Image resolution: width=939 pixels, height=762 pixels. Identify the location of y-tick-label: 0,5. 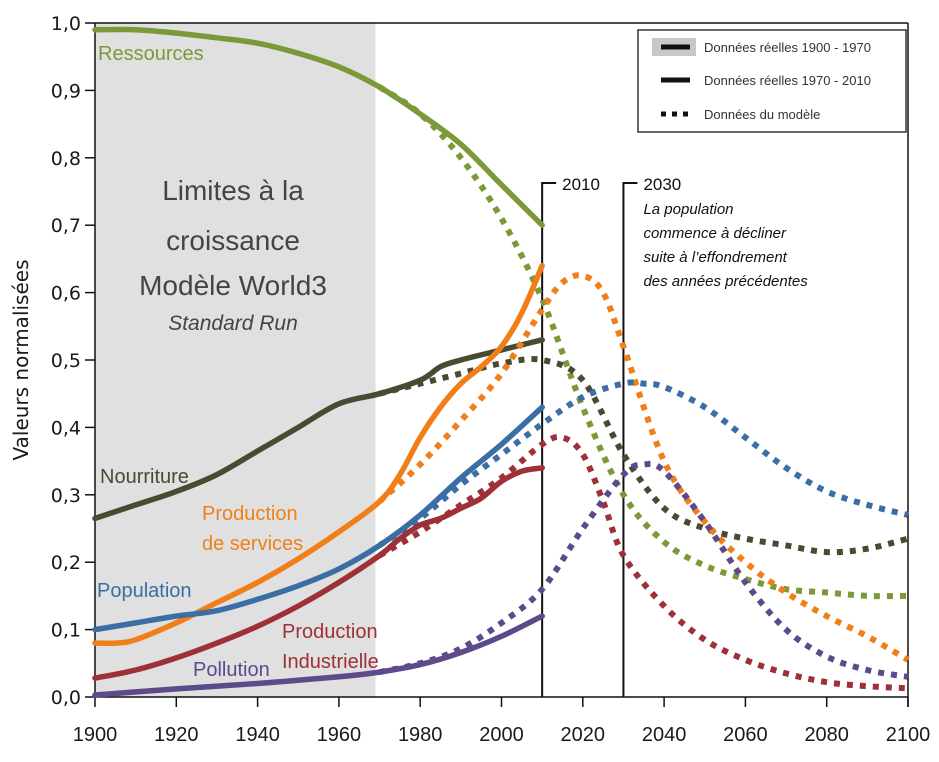
(66, 361).